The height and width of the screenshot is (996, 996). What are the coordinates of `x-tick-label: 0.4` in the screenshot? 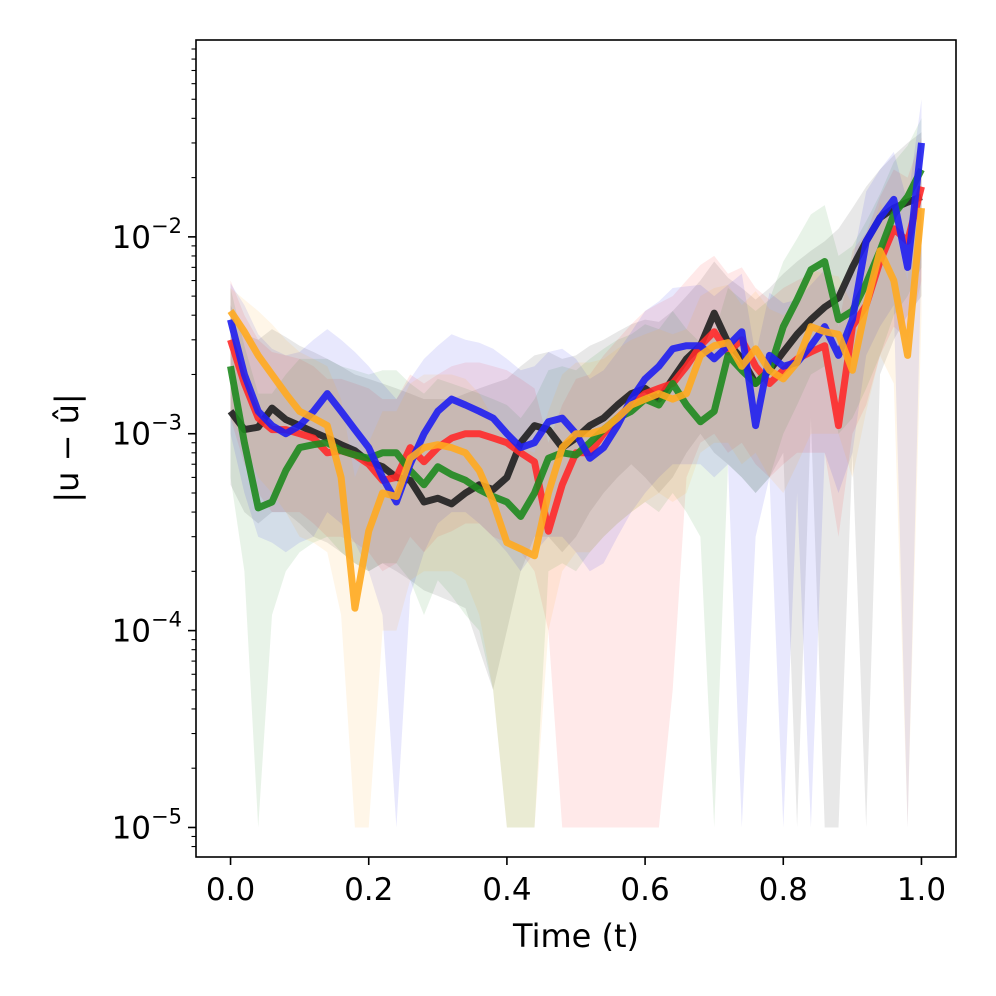 It's located at (506, 890).